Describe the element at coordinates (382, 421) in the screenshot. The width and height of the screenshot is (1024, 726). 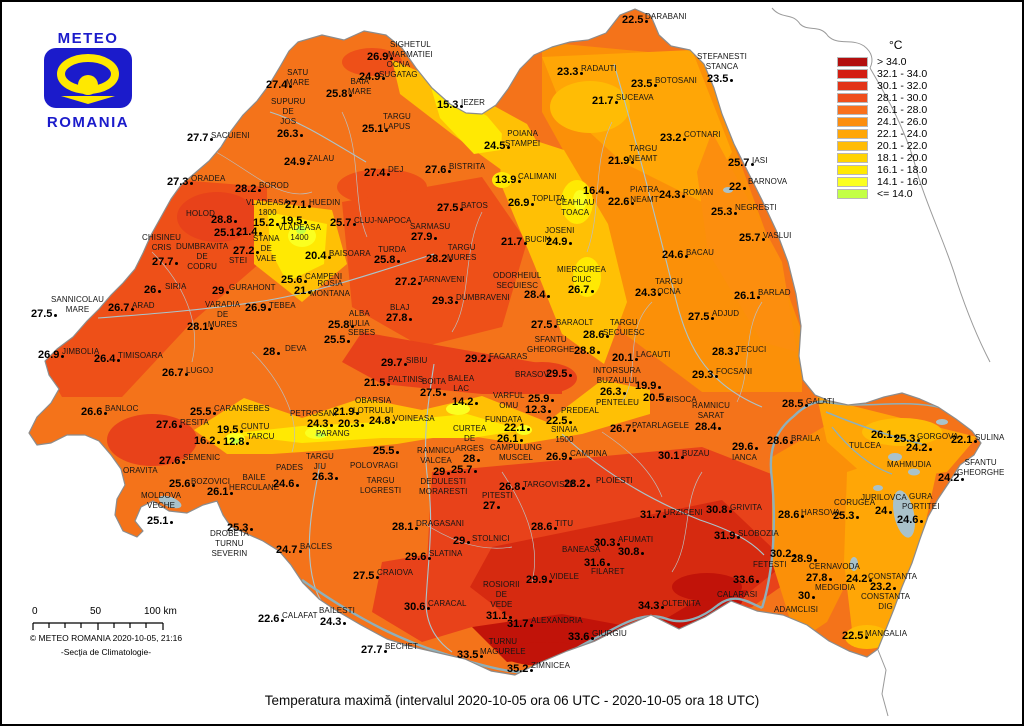
I see `station-value: 24.8` at that location.